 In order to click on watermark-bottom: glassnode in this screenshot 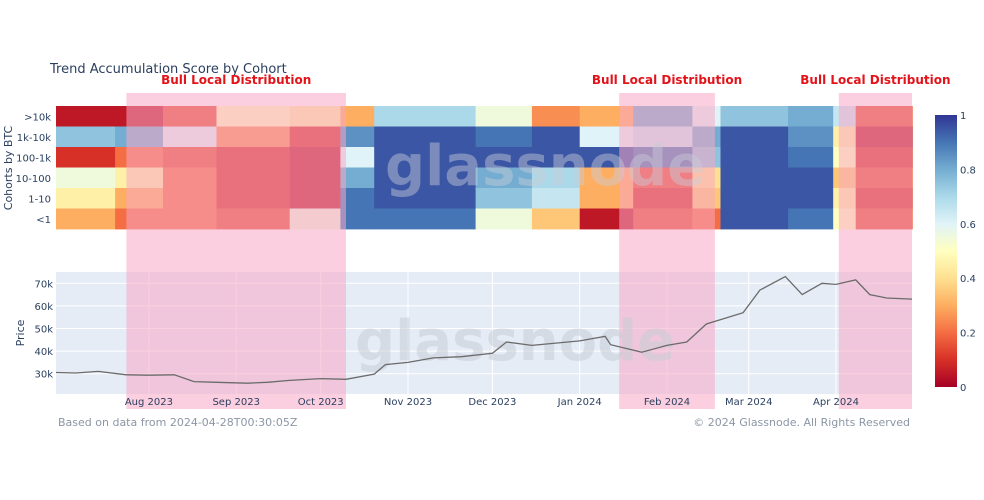, I will do `click(515, 341)`.